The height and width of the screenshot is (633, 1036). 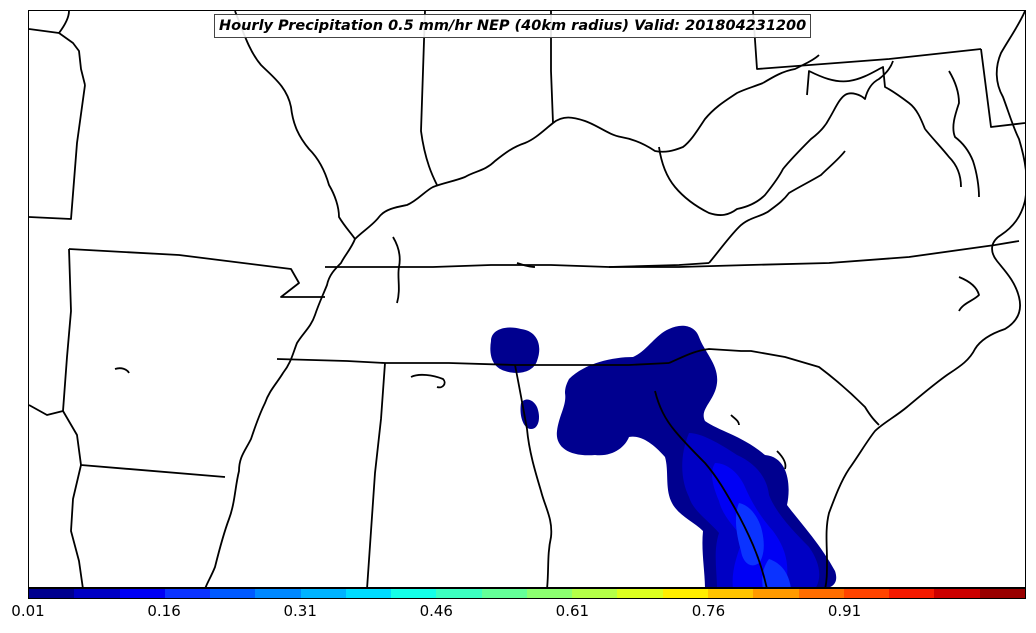 I want to click on sc-ga-border, so click(x=711, y=488).